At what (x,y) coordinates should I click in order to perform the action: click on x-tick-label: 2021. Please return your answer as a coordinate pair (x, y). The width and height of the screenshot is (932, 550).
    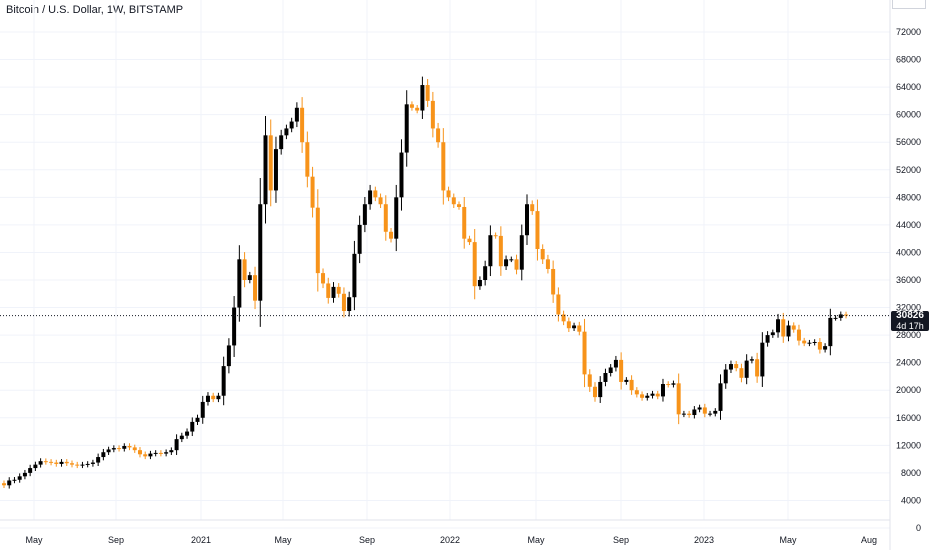
    Looking at the image, I should click on (201, 540).